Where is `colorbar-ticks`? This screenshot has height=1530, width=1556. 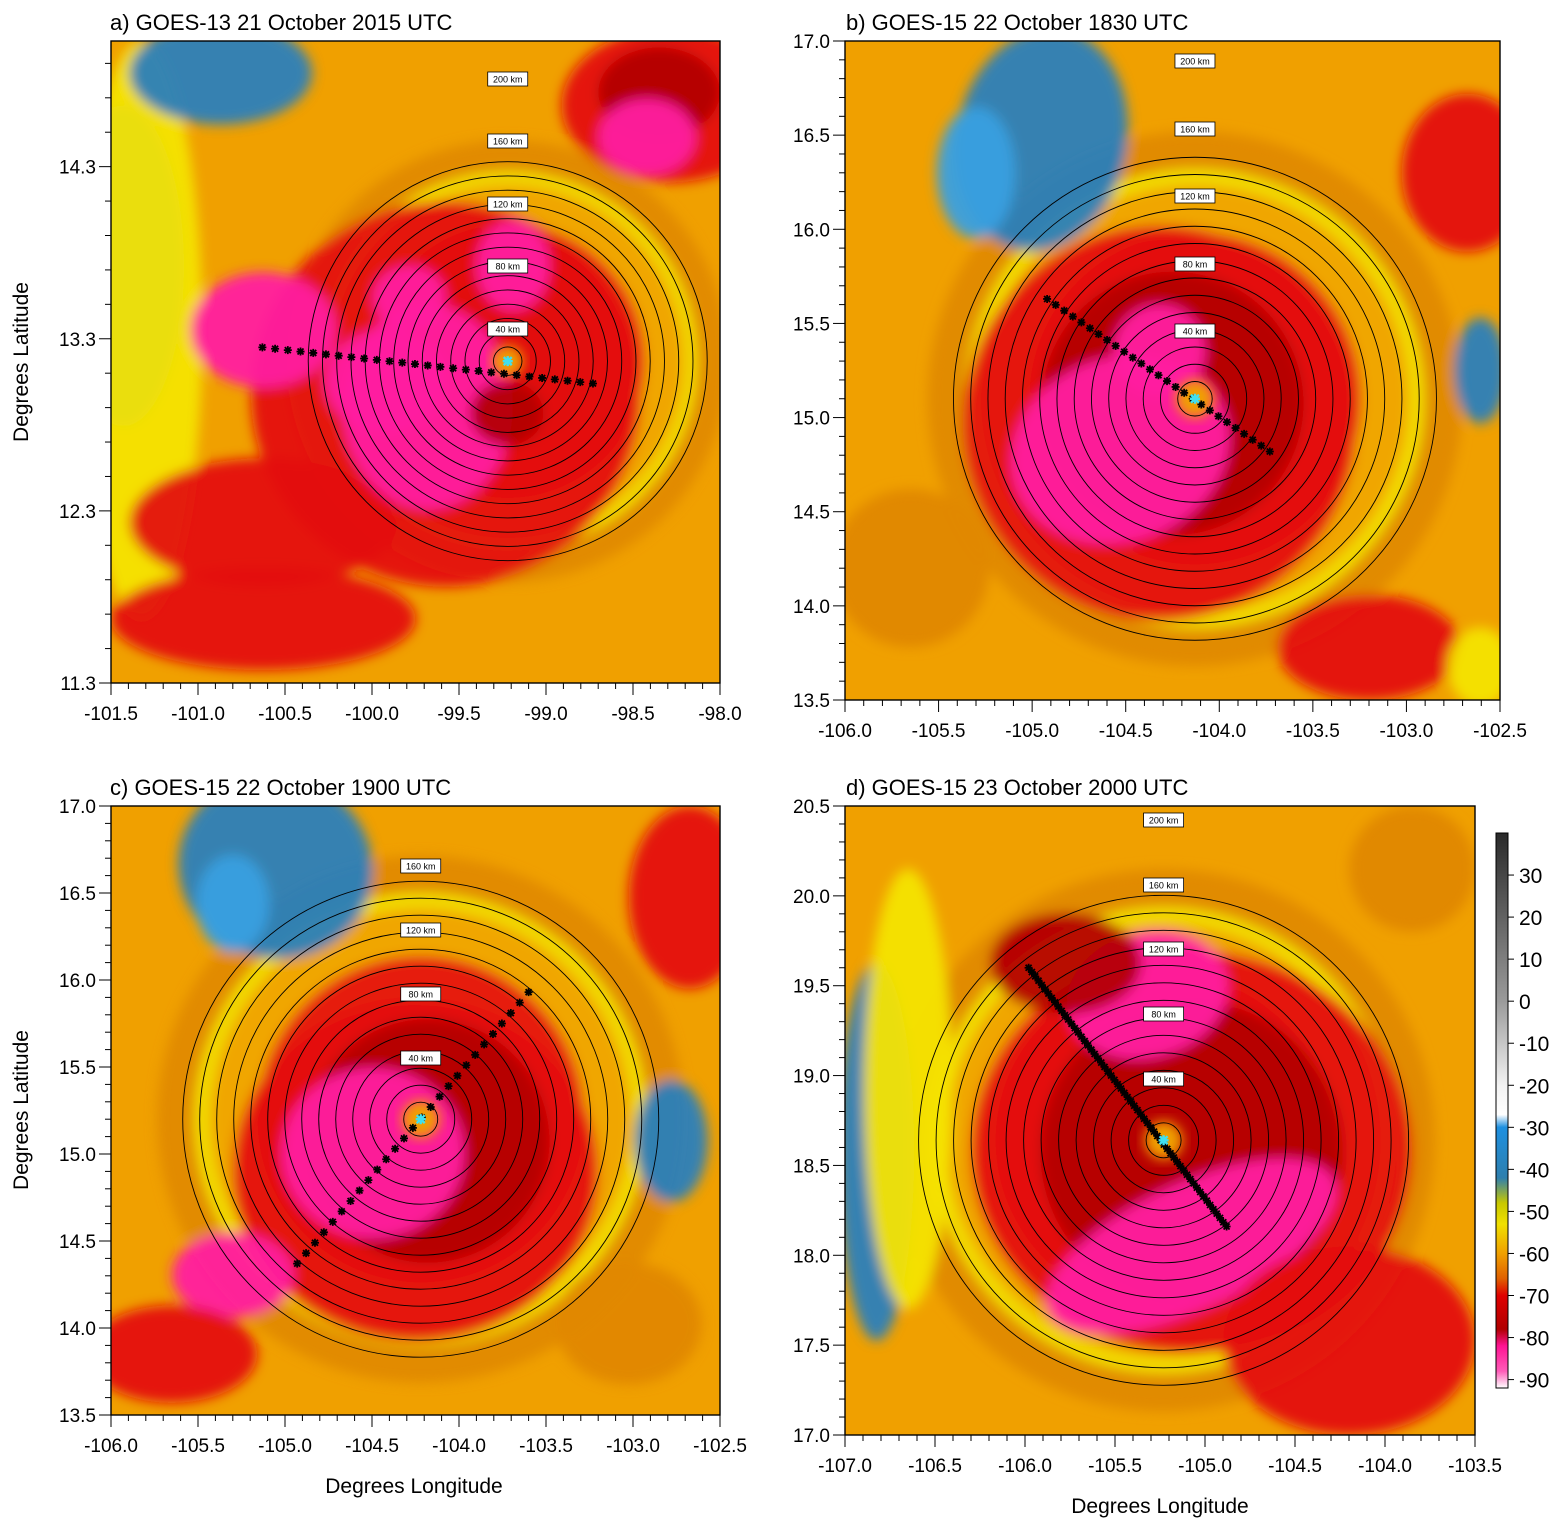 colorbar-ticks is located at coordinates (1511, 1127).